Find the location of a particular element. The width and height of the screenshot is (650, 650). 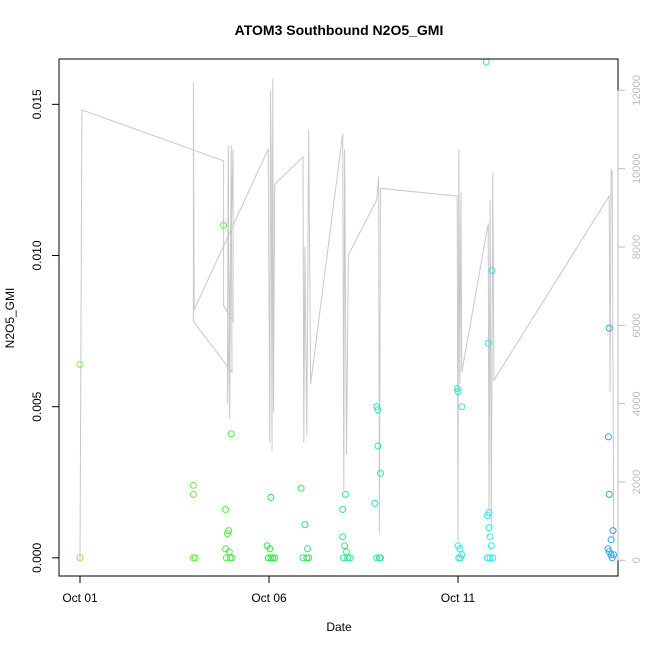

y2-tick-label: 6000 is located at coordinates (637, 325).